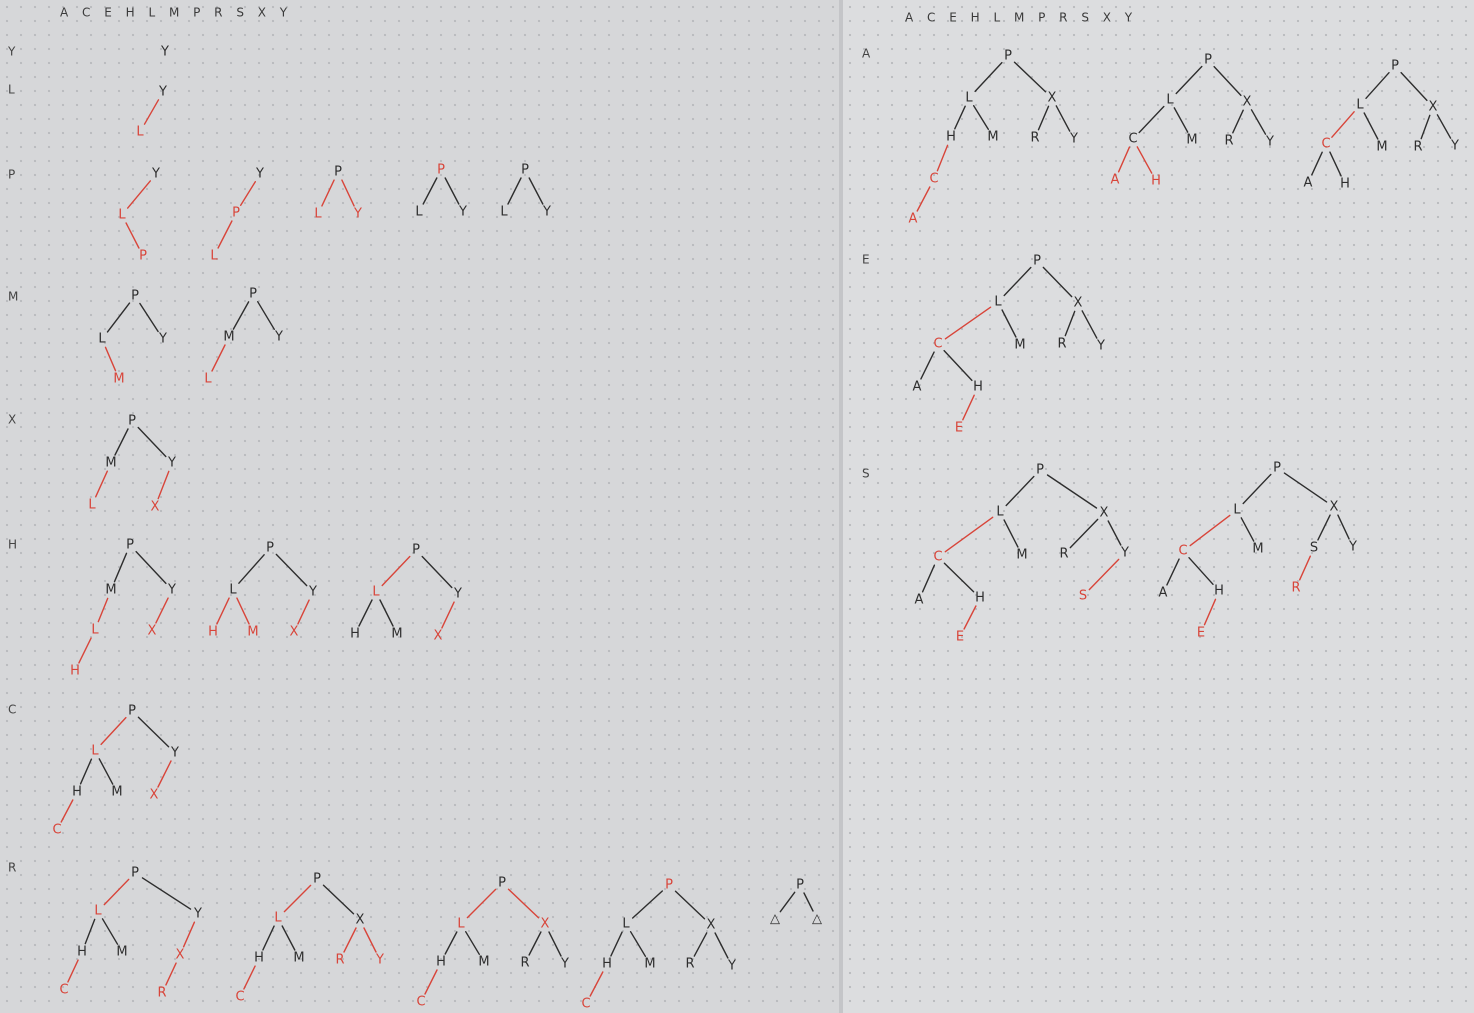 The height and width of the screenshot is (1013, 1474). I want to click on black-node: △, so click(775, 919).